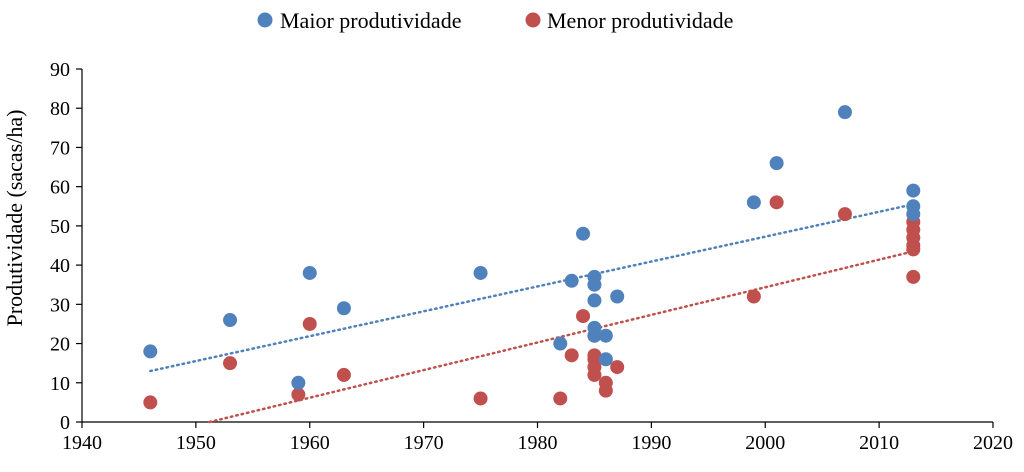 This screenshot has height=472, width=1024. I want to click on y-tick-label: 70, so click(60, 148).